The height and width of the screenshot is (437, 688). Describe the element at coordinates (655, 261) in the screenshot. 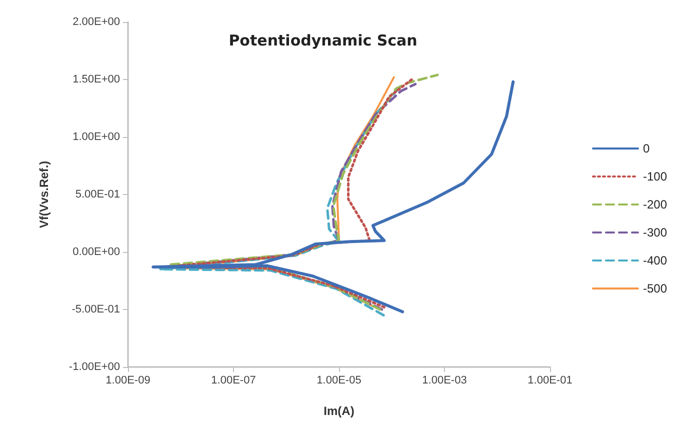

I see `legend-label: -400` at that location.